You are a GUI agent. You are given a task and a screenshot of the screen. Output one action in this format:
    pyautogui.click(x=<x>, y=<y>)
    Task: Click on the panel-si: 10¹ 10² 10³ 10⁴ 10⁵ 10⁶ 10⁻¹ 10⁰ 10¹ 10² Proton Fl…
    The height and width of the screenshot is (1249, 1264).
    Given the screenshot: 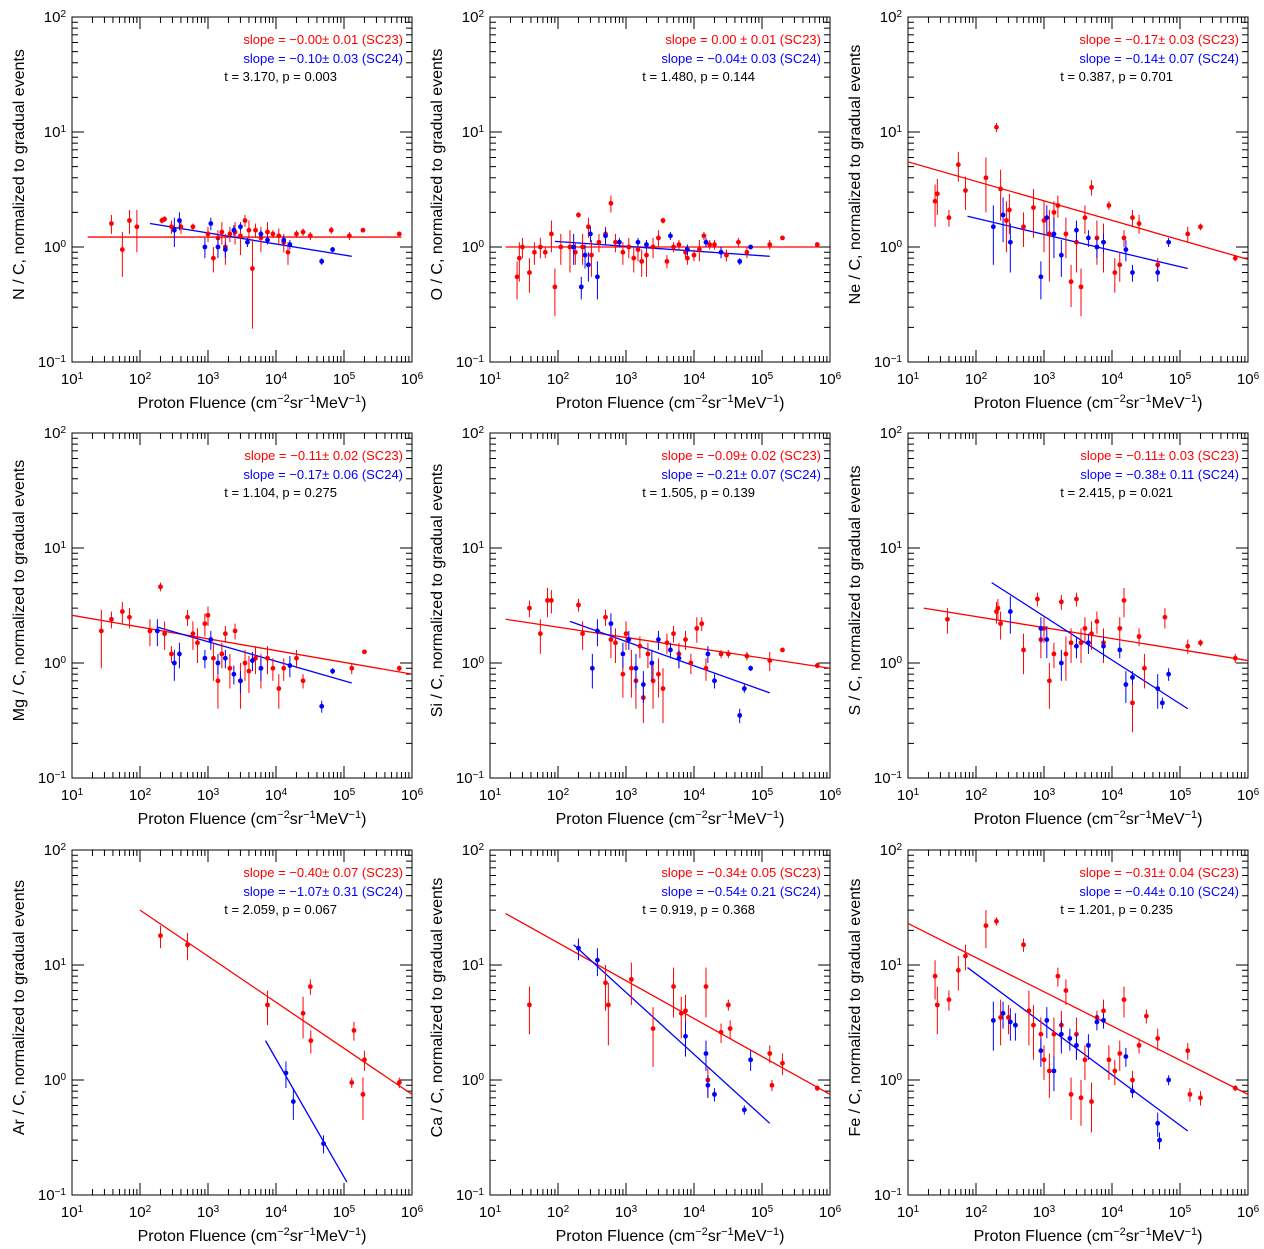 What is the action you would take?
    pyautogui.click(x=635, y=627)
    